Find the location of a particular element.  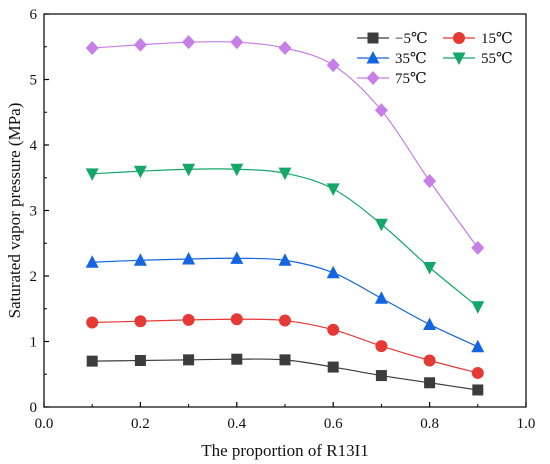

y-tick-label: 1 is located at coordinates (34, 343).